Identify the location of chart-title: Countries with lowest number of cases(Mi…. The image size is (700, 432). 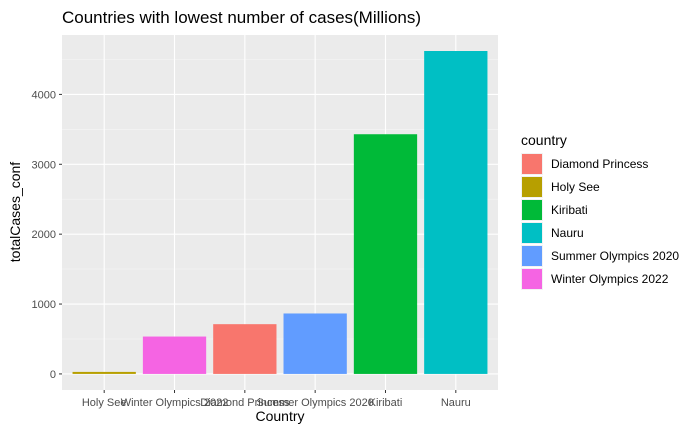
(241, 17).